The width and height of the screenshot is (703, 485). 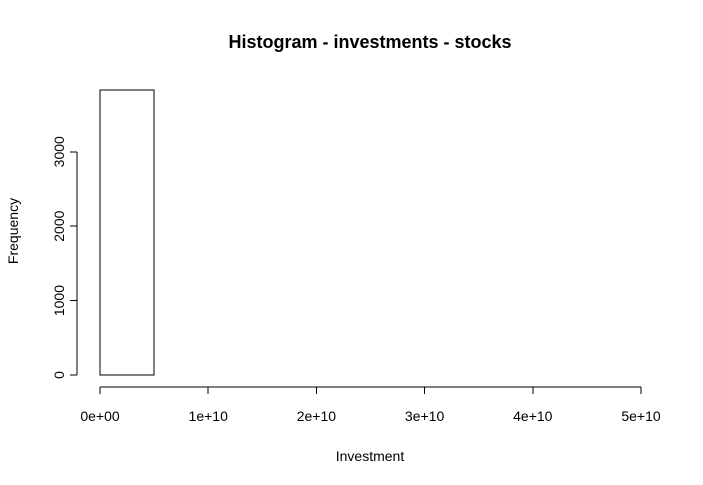 What do you see at coordinates (59, 225) in the screenshot?
I see `y-tick-label-2: 2000` at bounding box center [59, 225].